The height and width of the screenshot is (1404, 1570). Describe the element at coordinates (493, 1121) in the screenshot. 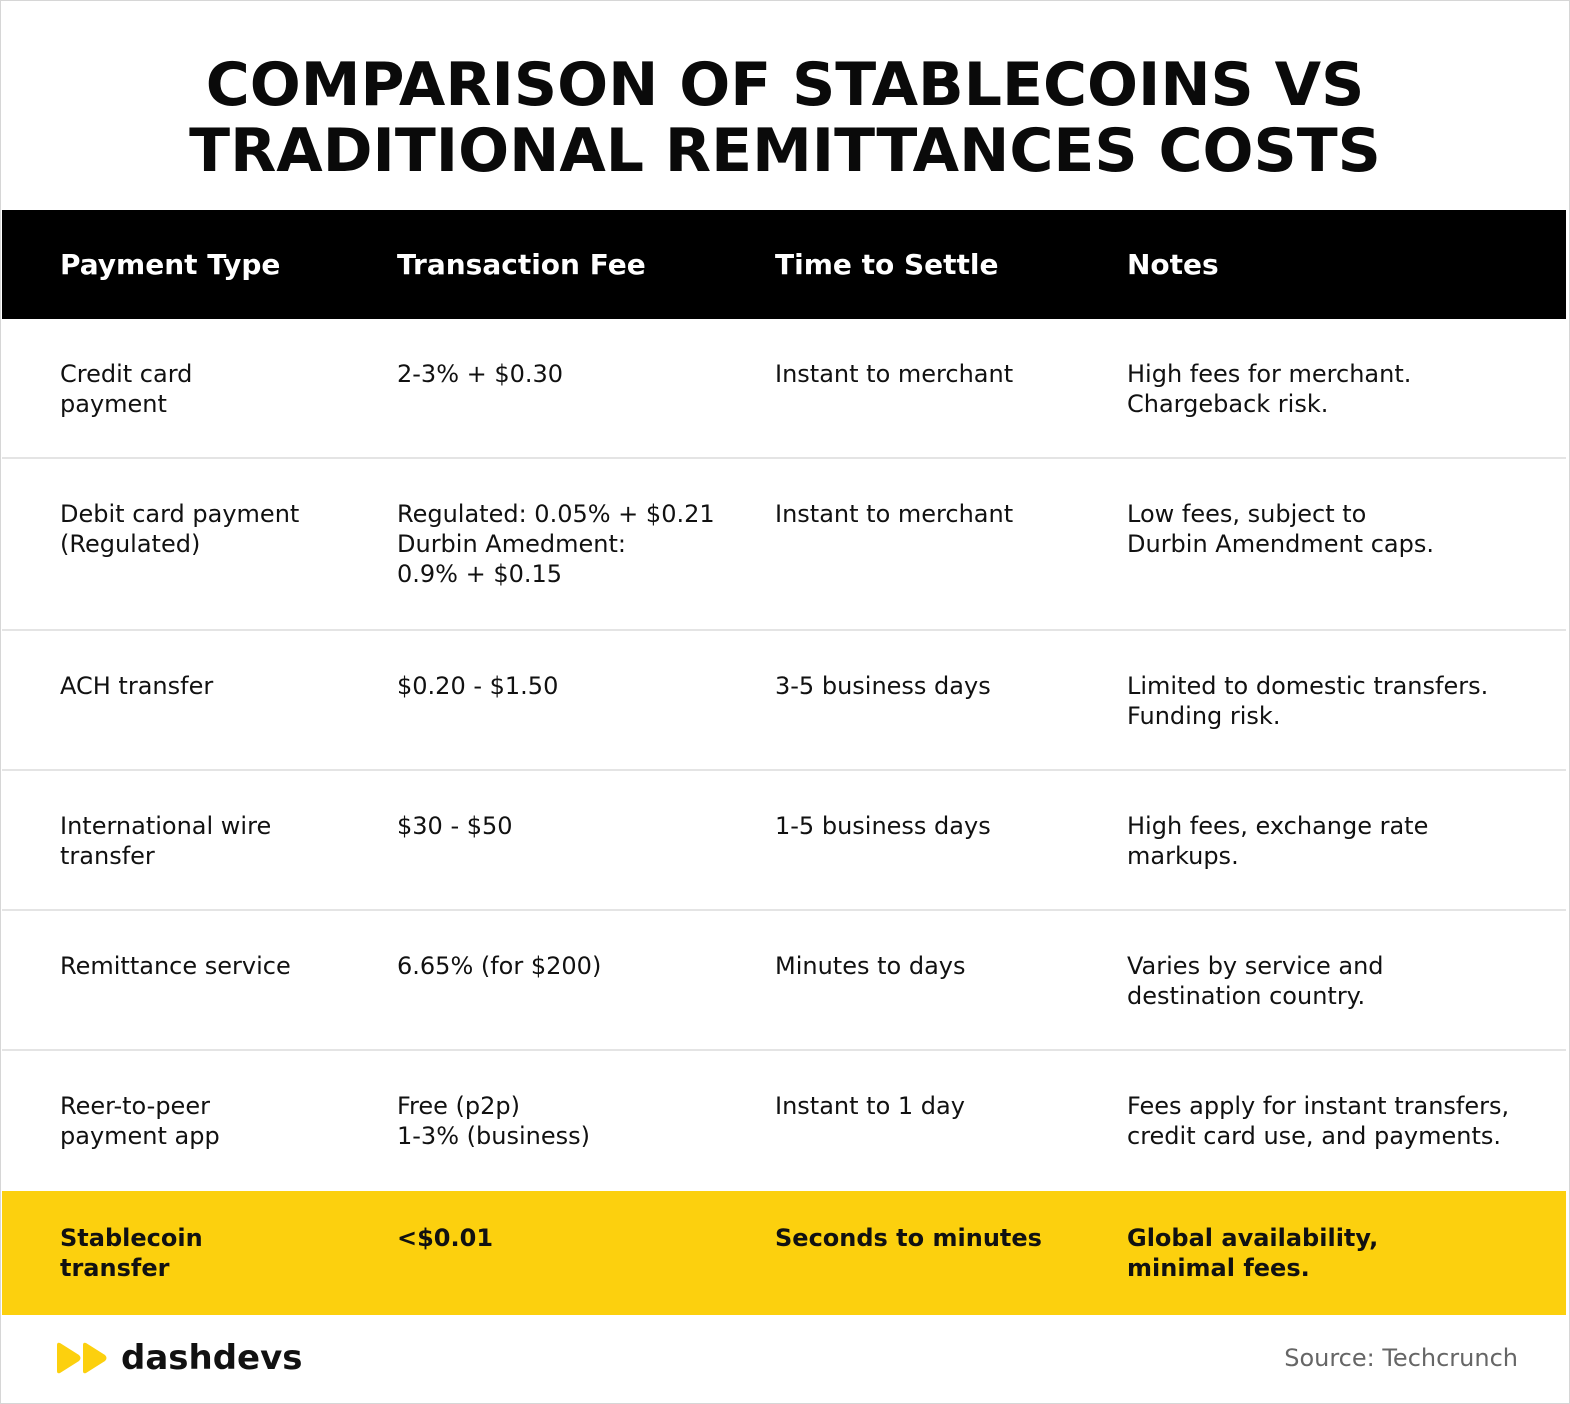

I see `cell-transaction-fee: Free (p2p) 1-3% (business)` at that location.